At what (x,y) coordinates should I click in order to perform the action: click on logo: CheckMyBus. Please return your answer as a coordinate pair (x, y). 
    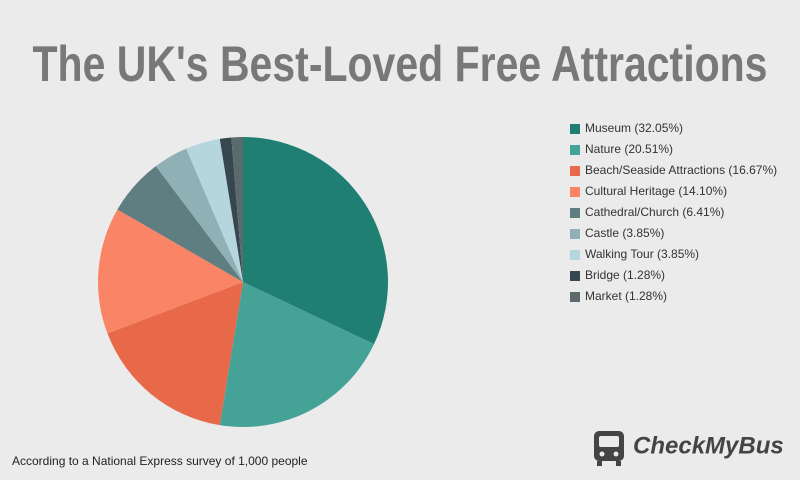
    Looking at the image, I should click on (689, 448).